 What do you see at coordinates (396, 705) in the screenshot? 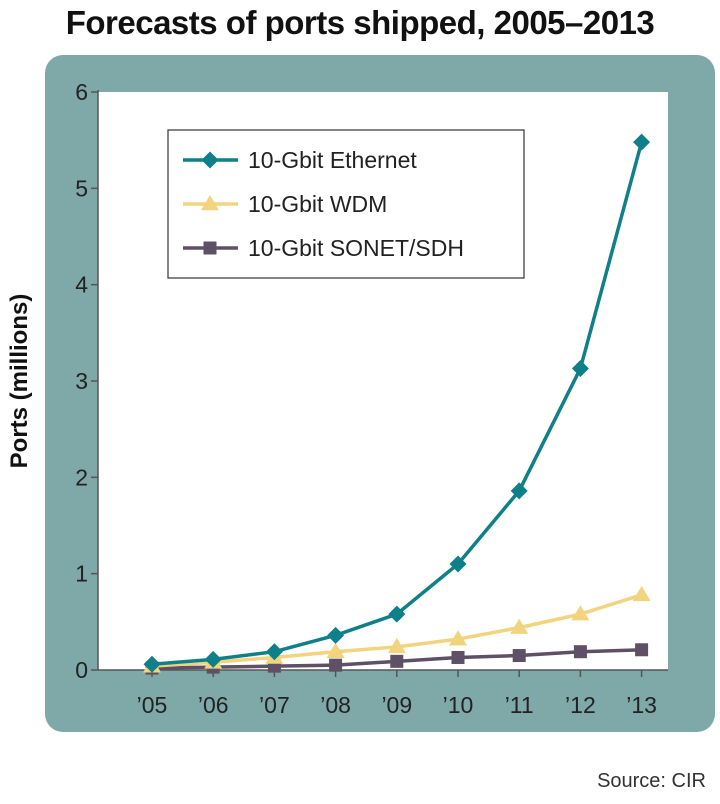
I see `x-tick-label: ’09` at bounding box center [396, 705].